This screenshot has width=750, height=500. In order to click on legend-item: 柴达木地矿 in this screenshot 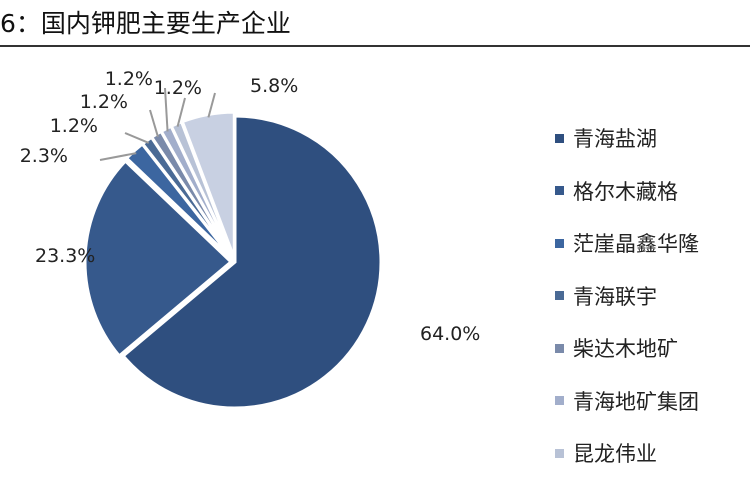, I will do `click(627, 348)`.